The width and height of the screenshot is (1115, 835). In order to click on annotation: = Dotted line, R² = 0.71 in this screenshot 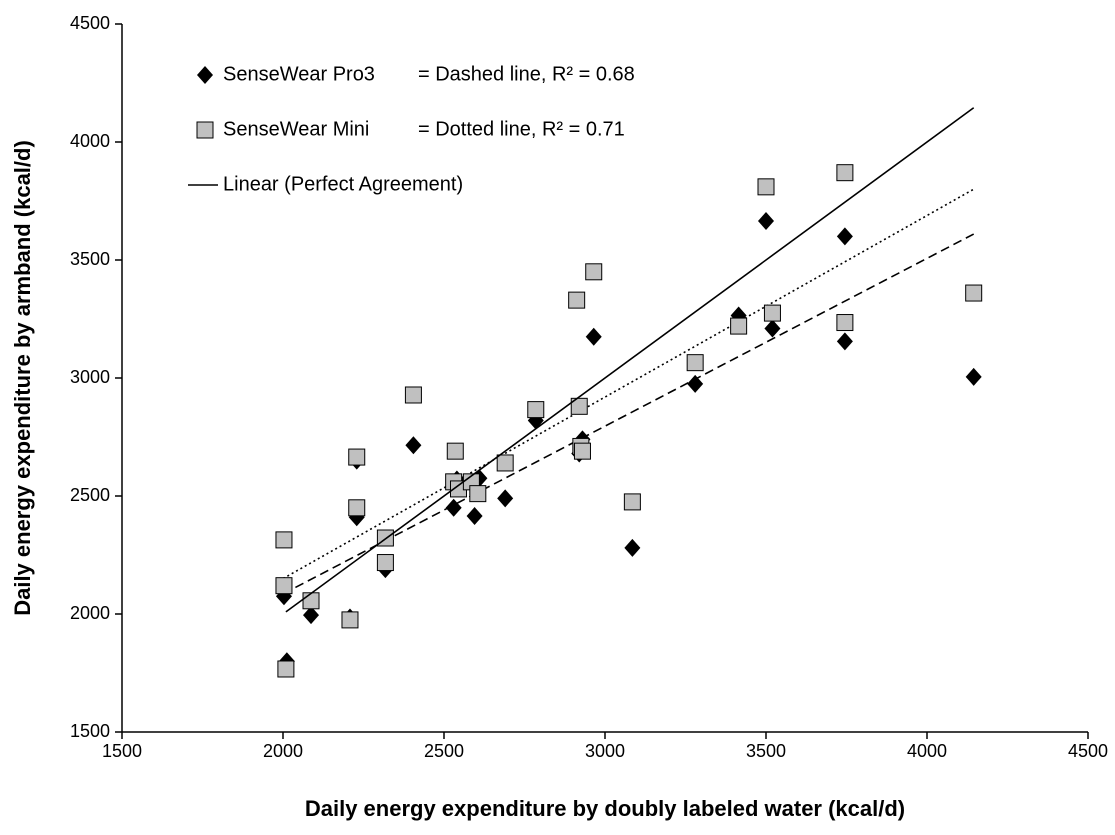, I will do `click(521, 129)`.